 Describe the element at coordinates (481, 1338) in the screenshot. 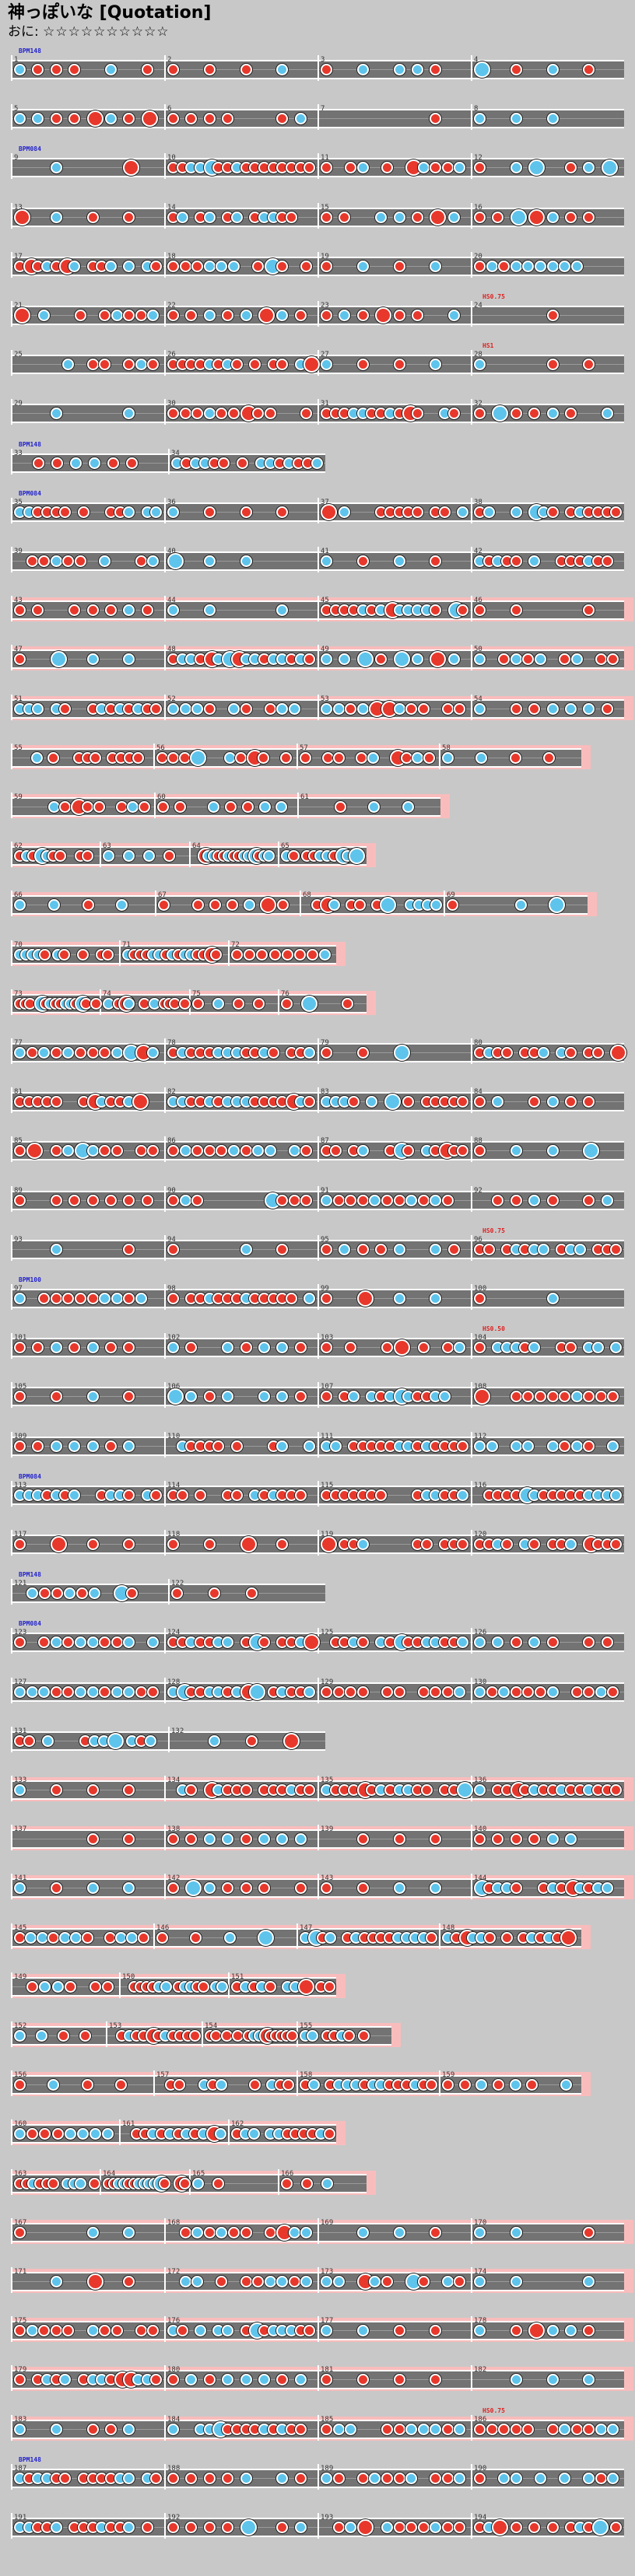

I see `measure-number: 104` at that location.